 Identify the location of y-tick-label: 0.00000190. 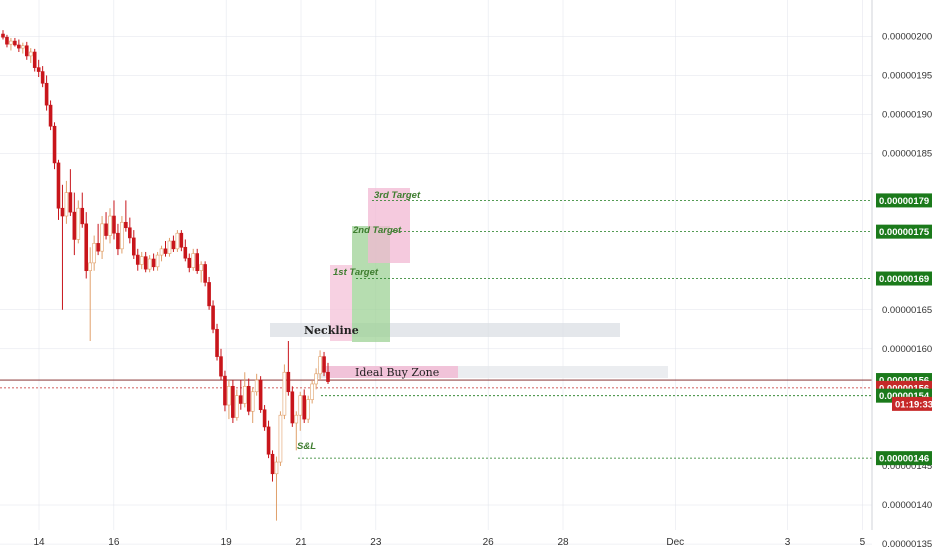
(907, 114).